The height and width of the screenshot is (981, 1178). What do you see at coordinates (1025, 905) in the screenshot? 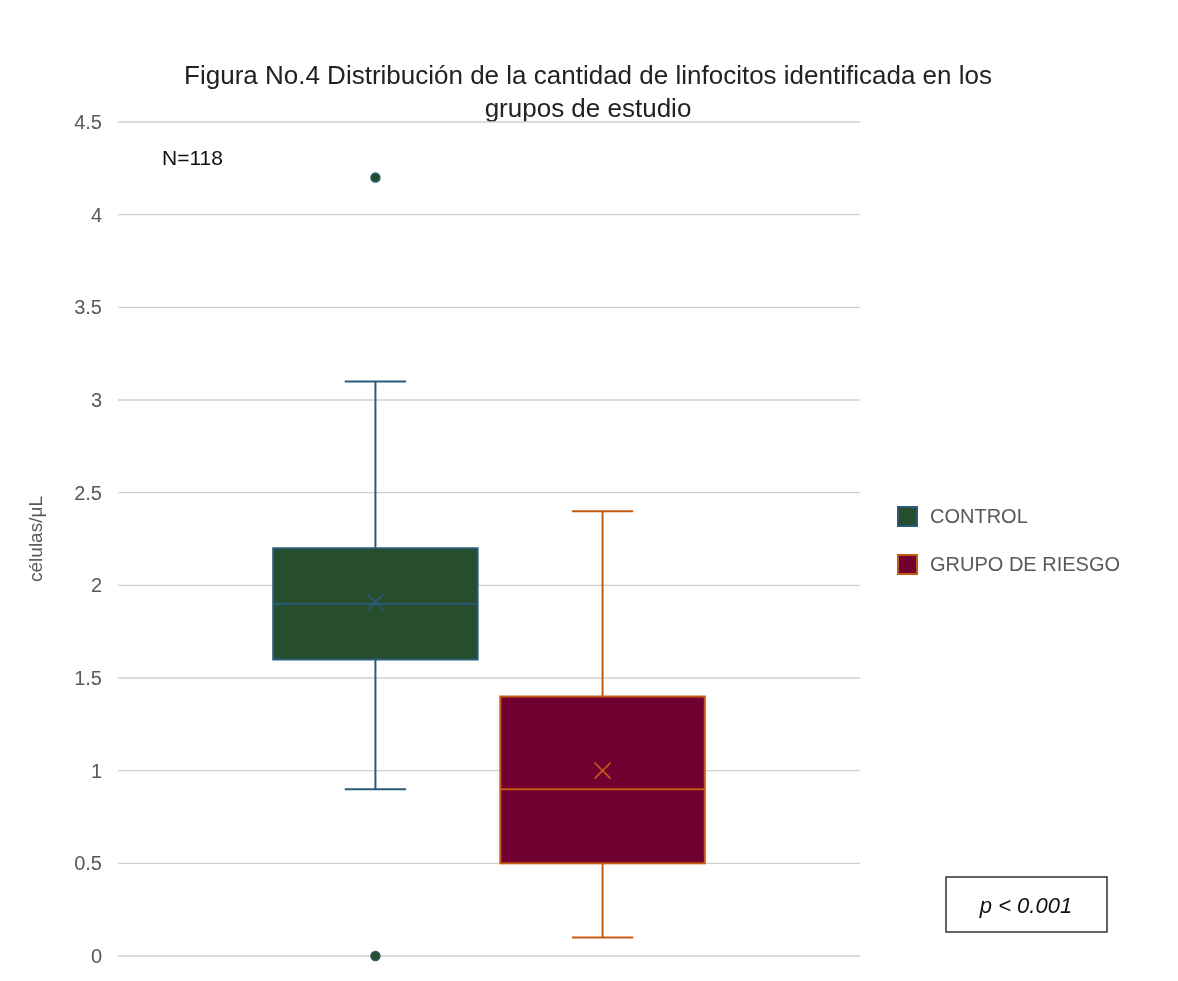
I see `text: p < 0.001` at bounding box center [1025, 905].